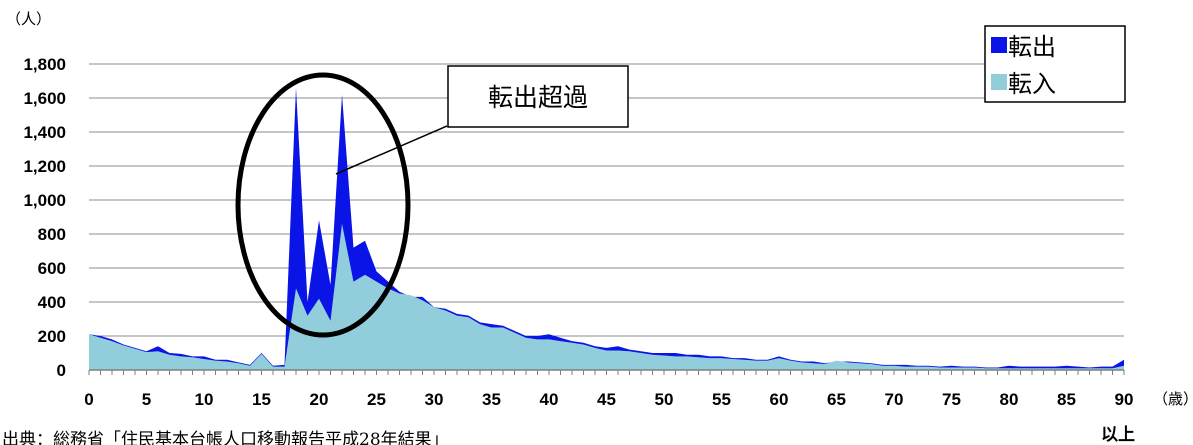  I want to click on x-tick-label-80: 80, so click(1009, 399).